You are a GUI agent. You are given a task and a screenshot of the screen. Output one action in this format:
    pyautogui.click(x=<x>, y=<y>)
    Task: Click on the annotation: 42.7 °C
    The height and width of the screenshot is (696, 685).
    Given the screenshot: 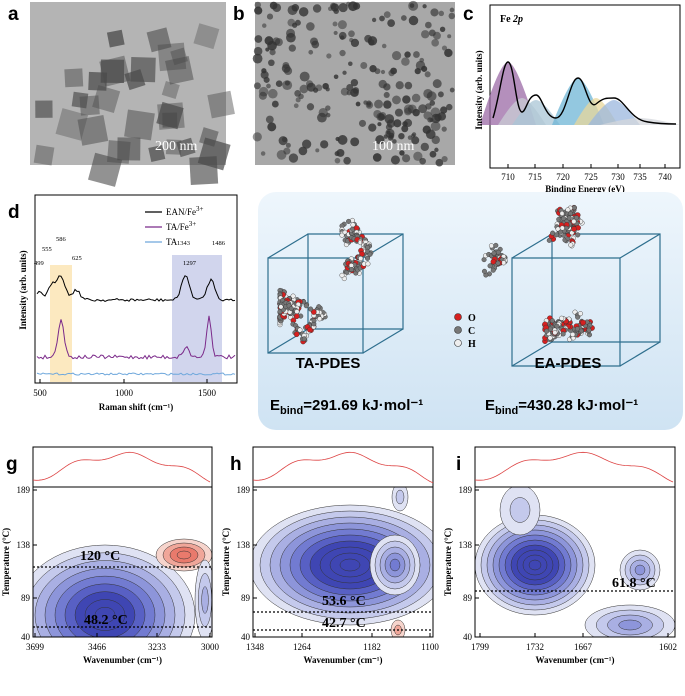 What is the action you would take?
    pyautogui.click(x=344, y=623)
    